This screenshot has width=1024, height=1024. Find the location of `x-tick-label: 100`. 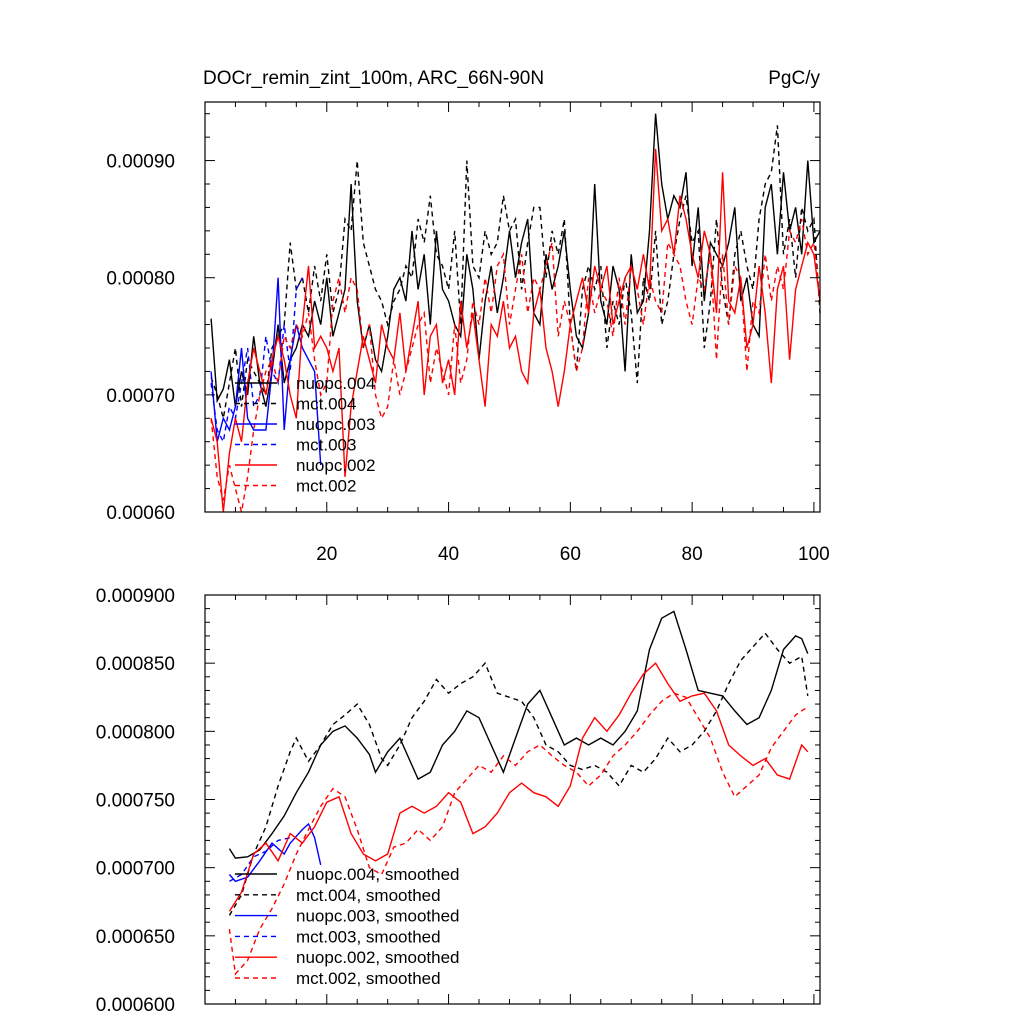

x-tick-label: 100 is located at coordinates (814, 554).